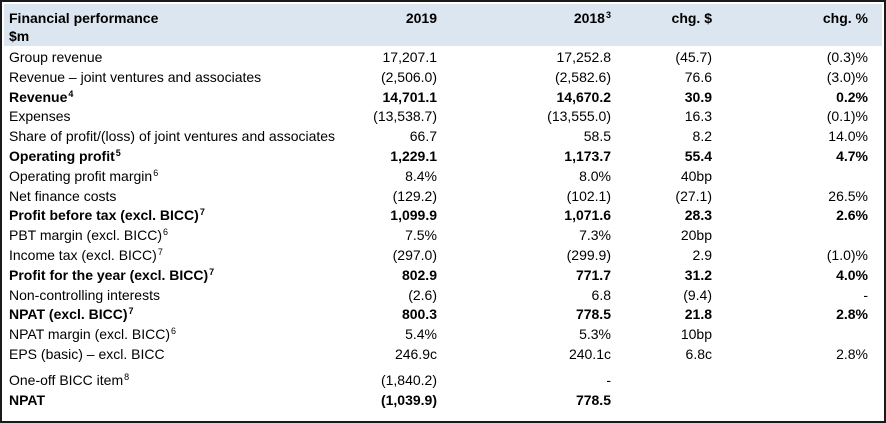 The image size is (886, 423). I want to click on cell-change-percent: 26.5%, so click(848, 195).